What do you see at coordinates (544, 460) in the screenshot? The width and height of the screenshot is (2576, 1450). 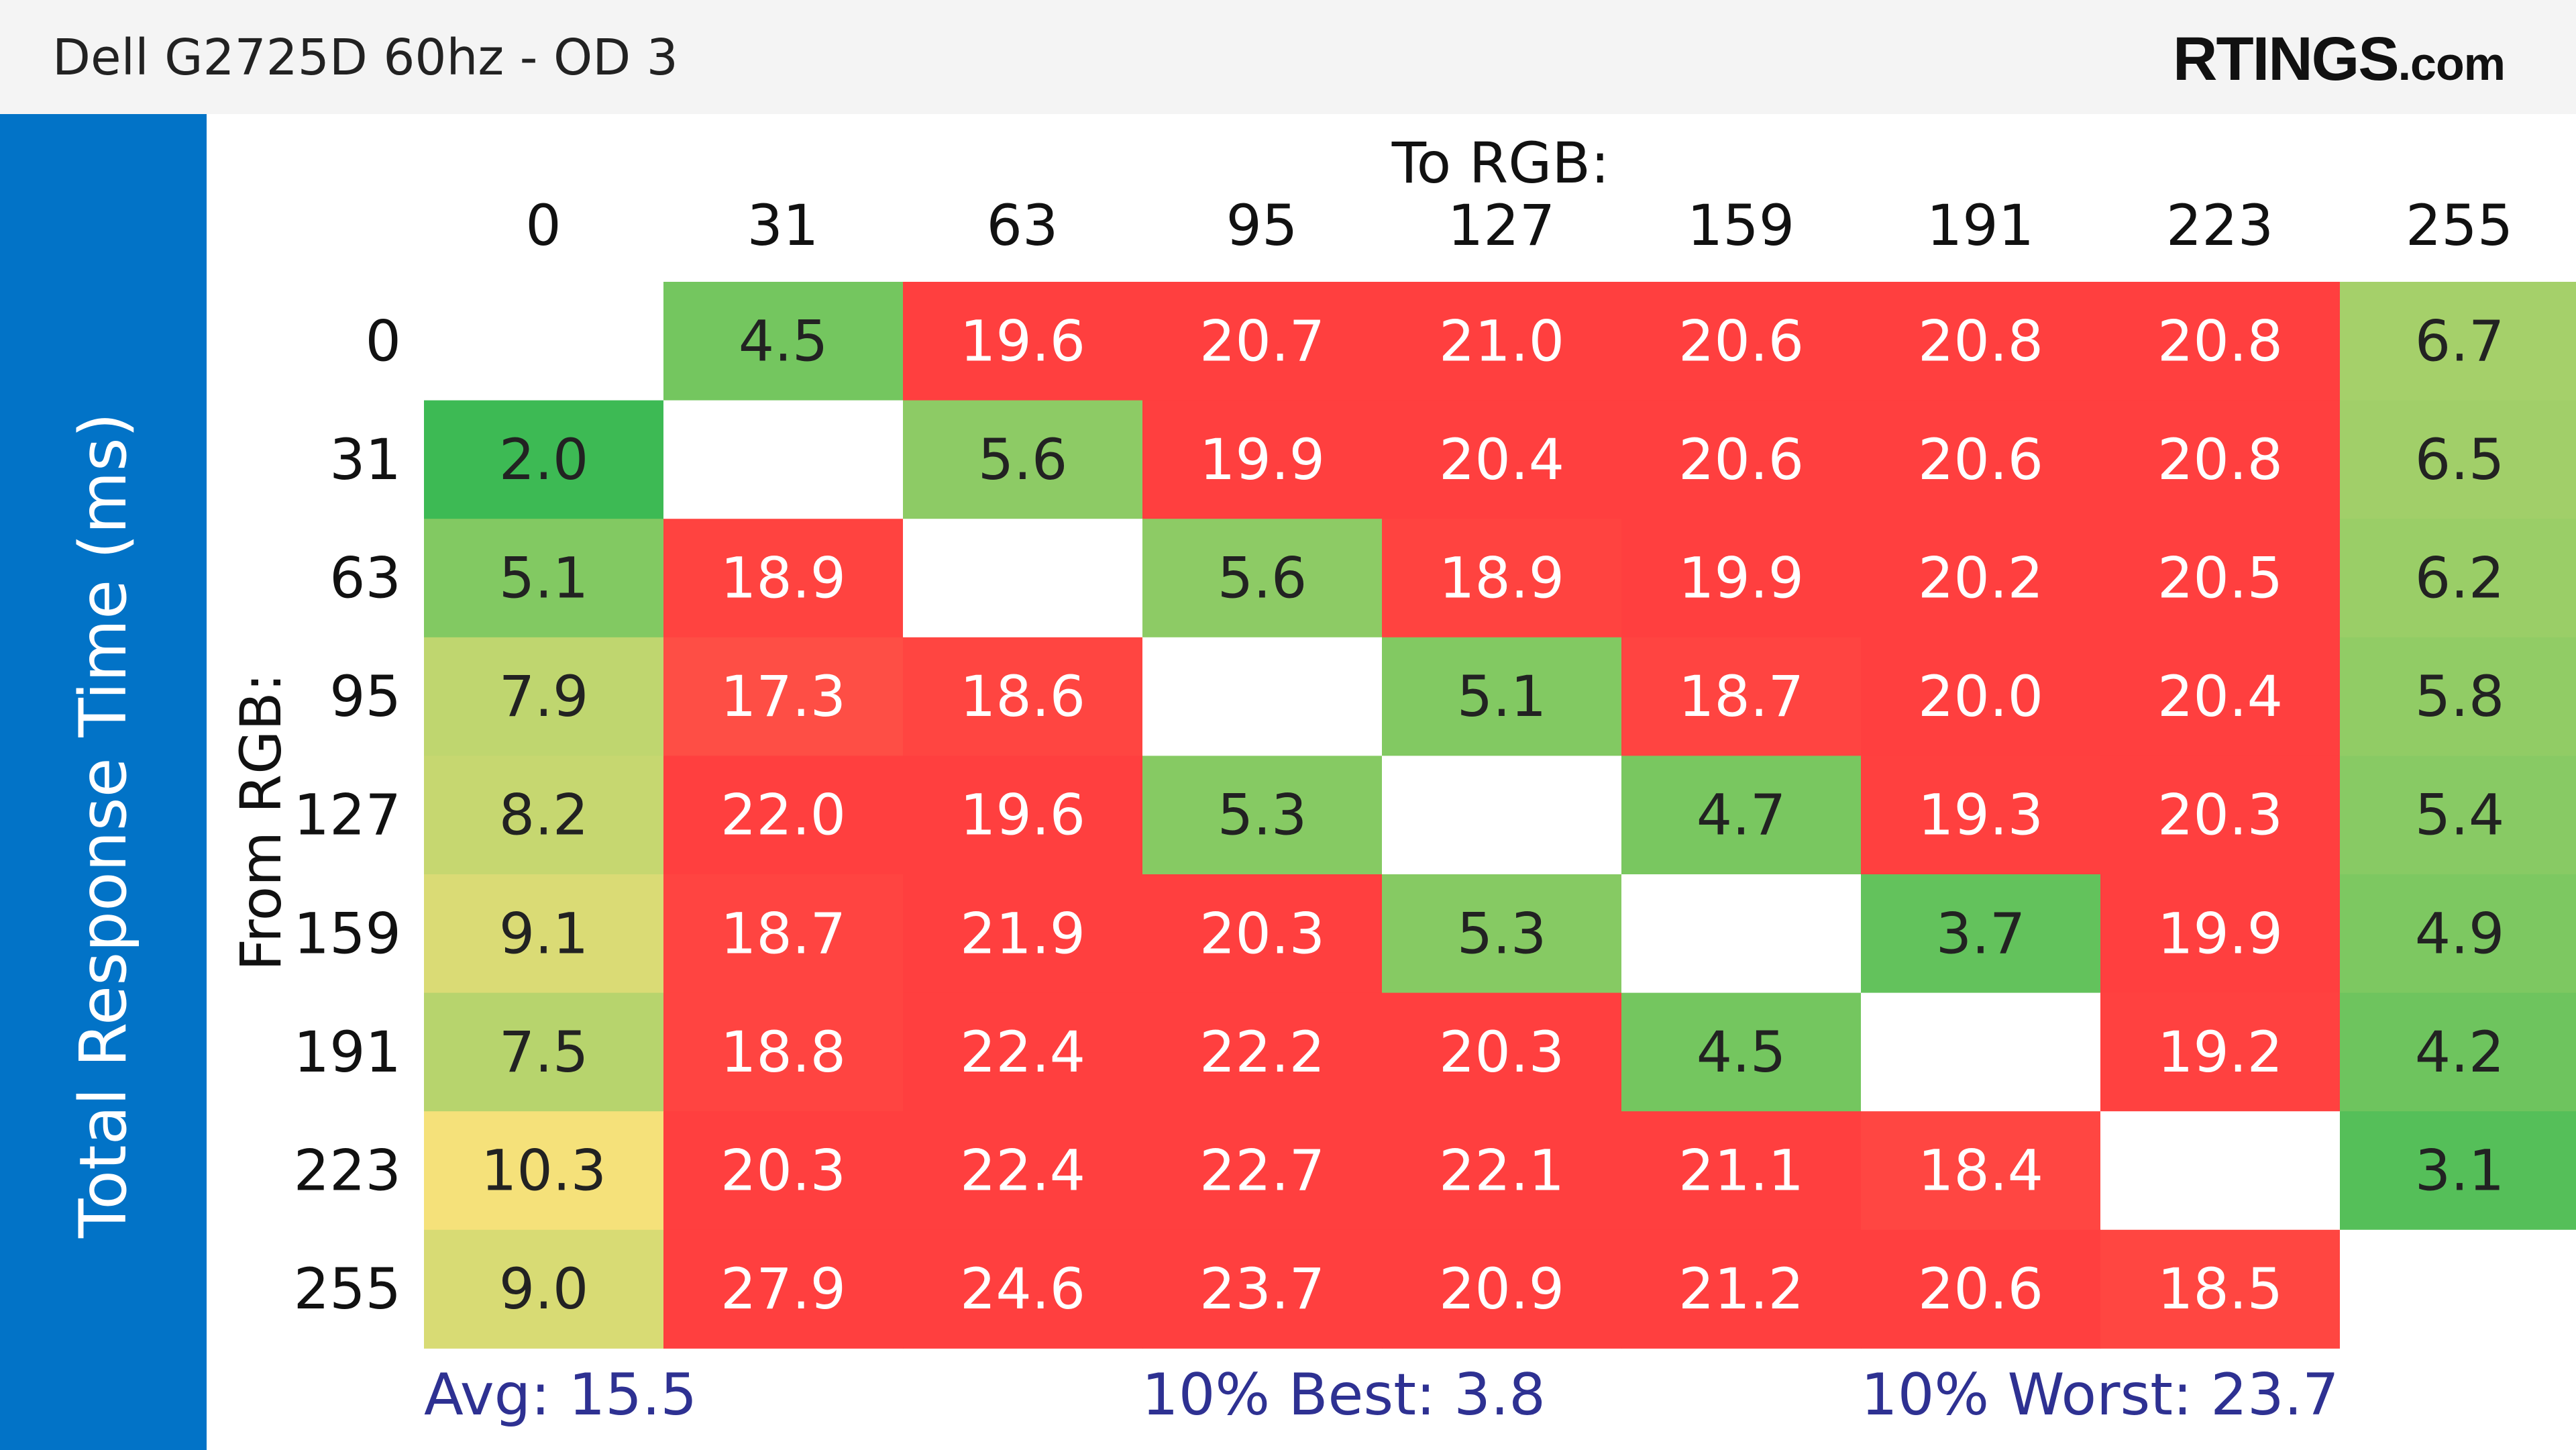 I see `cell-value-label: 2.0` at bounding box center [544, 460].